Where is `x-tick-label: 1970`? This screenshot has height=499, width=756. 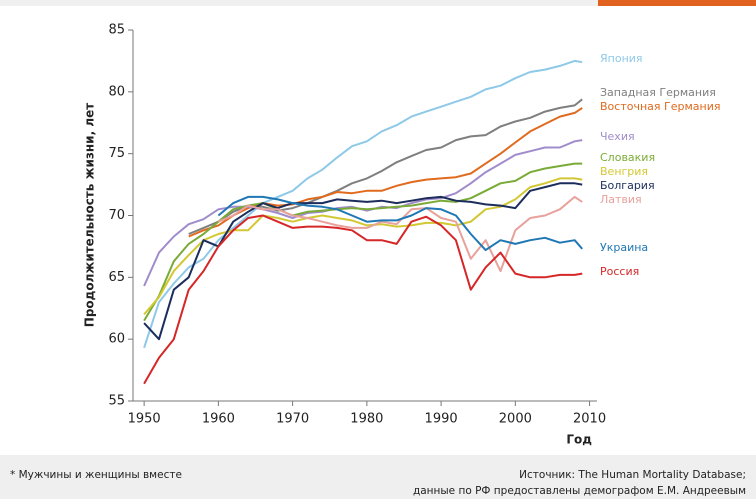 x-tick-label: 1970 is located at coordinates (292, 419).